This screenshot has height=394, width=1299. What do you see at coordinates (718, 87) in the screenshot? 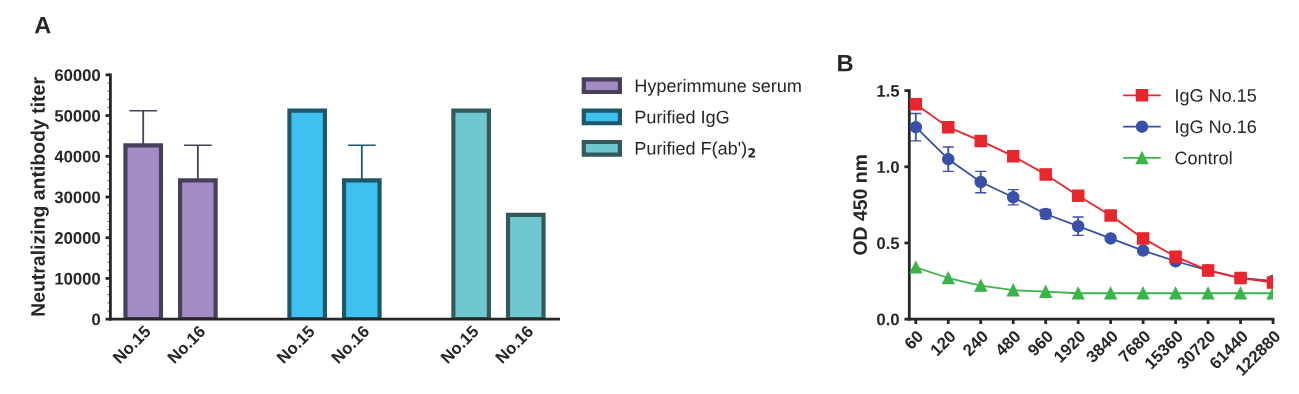
I see `legend-label: Hyperimmune serum` at bounding box center [718, 87].